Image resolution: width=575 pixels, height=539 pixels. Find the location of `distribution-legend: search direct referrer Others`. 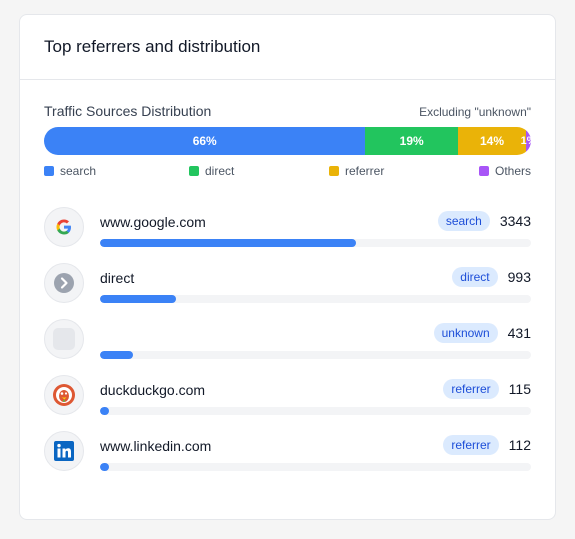

distribution-legend: search direct referrer Others is located at coordinates (287, 172).